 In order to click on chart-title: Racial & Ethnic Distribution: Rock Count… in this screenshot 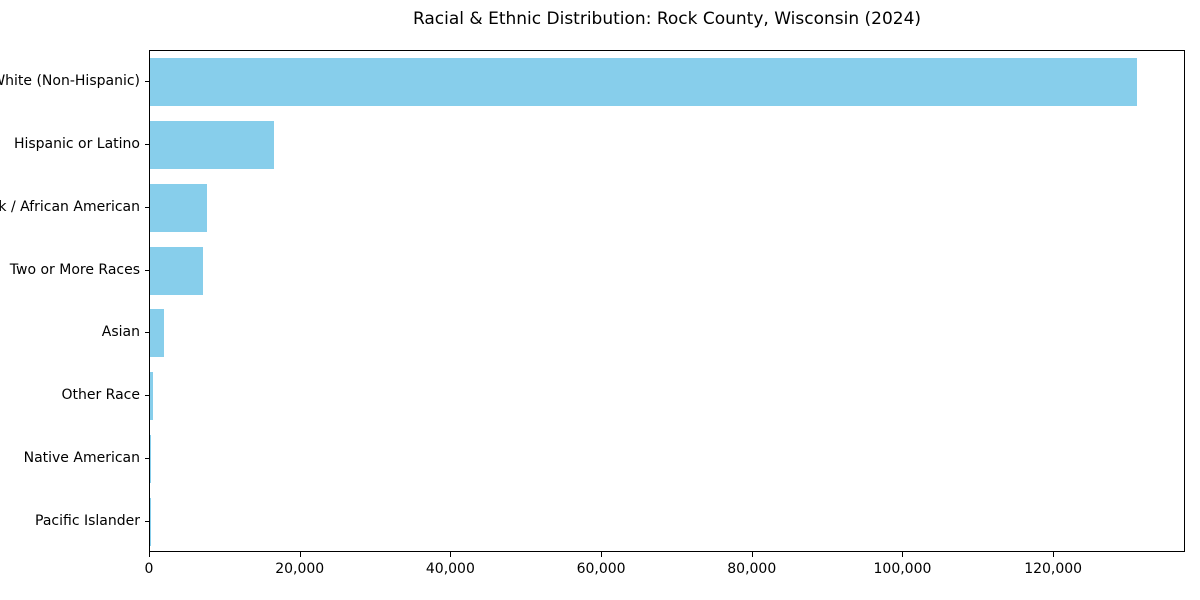, I will do `click(667, 19)`.